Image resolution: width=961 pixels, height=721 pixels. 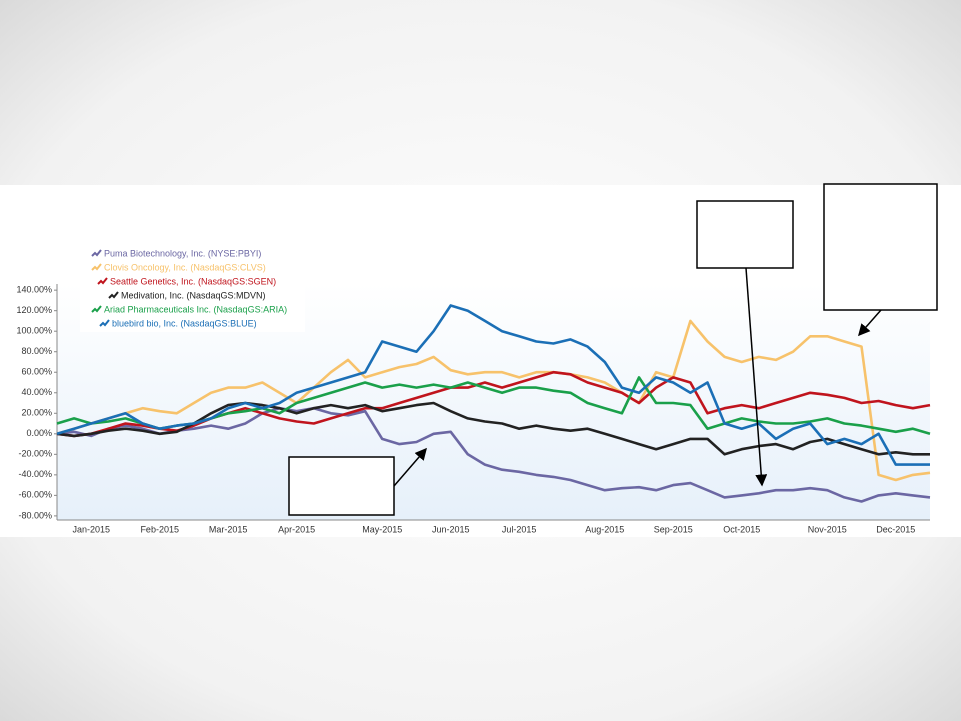 What do you see at coordinates (185, 267) in the screenshot?
I see `legend-label: Clovis Oncology, Inc. (NasdaqGS:CLVS)` at bounding box center [185, 267].